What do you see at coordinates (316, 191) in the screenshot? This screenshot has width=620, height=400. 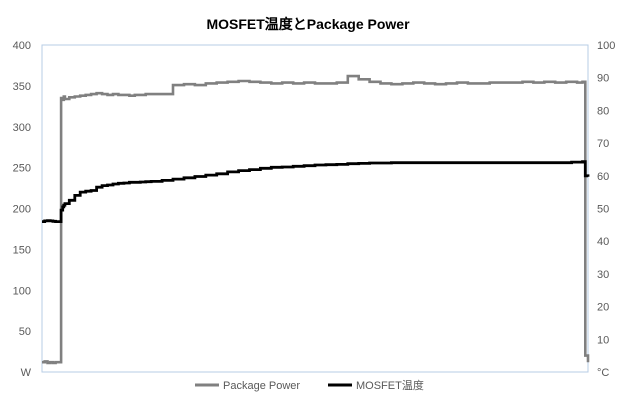 I see `series-line-mosfet-temp` at bounding box center [316, 191].